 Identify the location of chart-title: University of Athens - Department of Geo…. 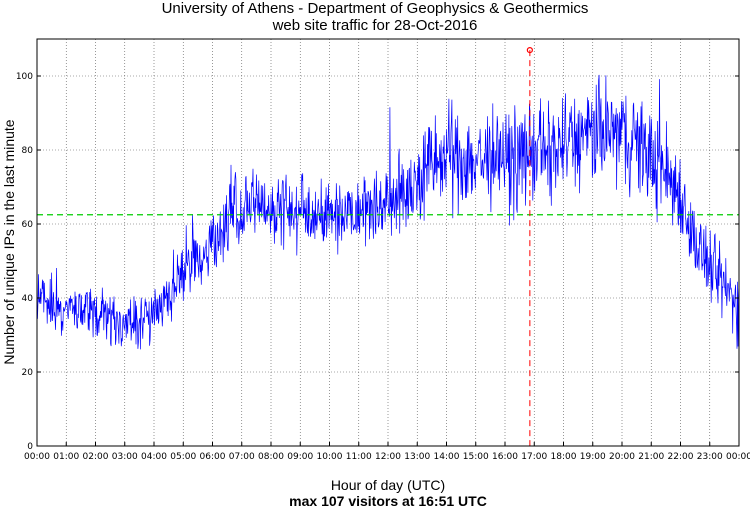
(375, 8).